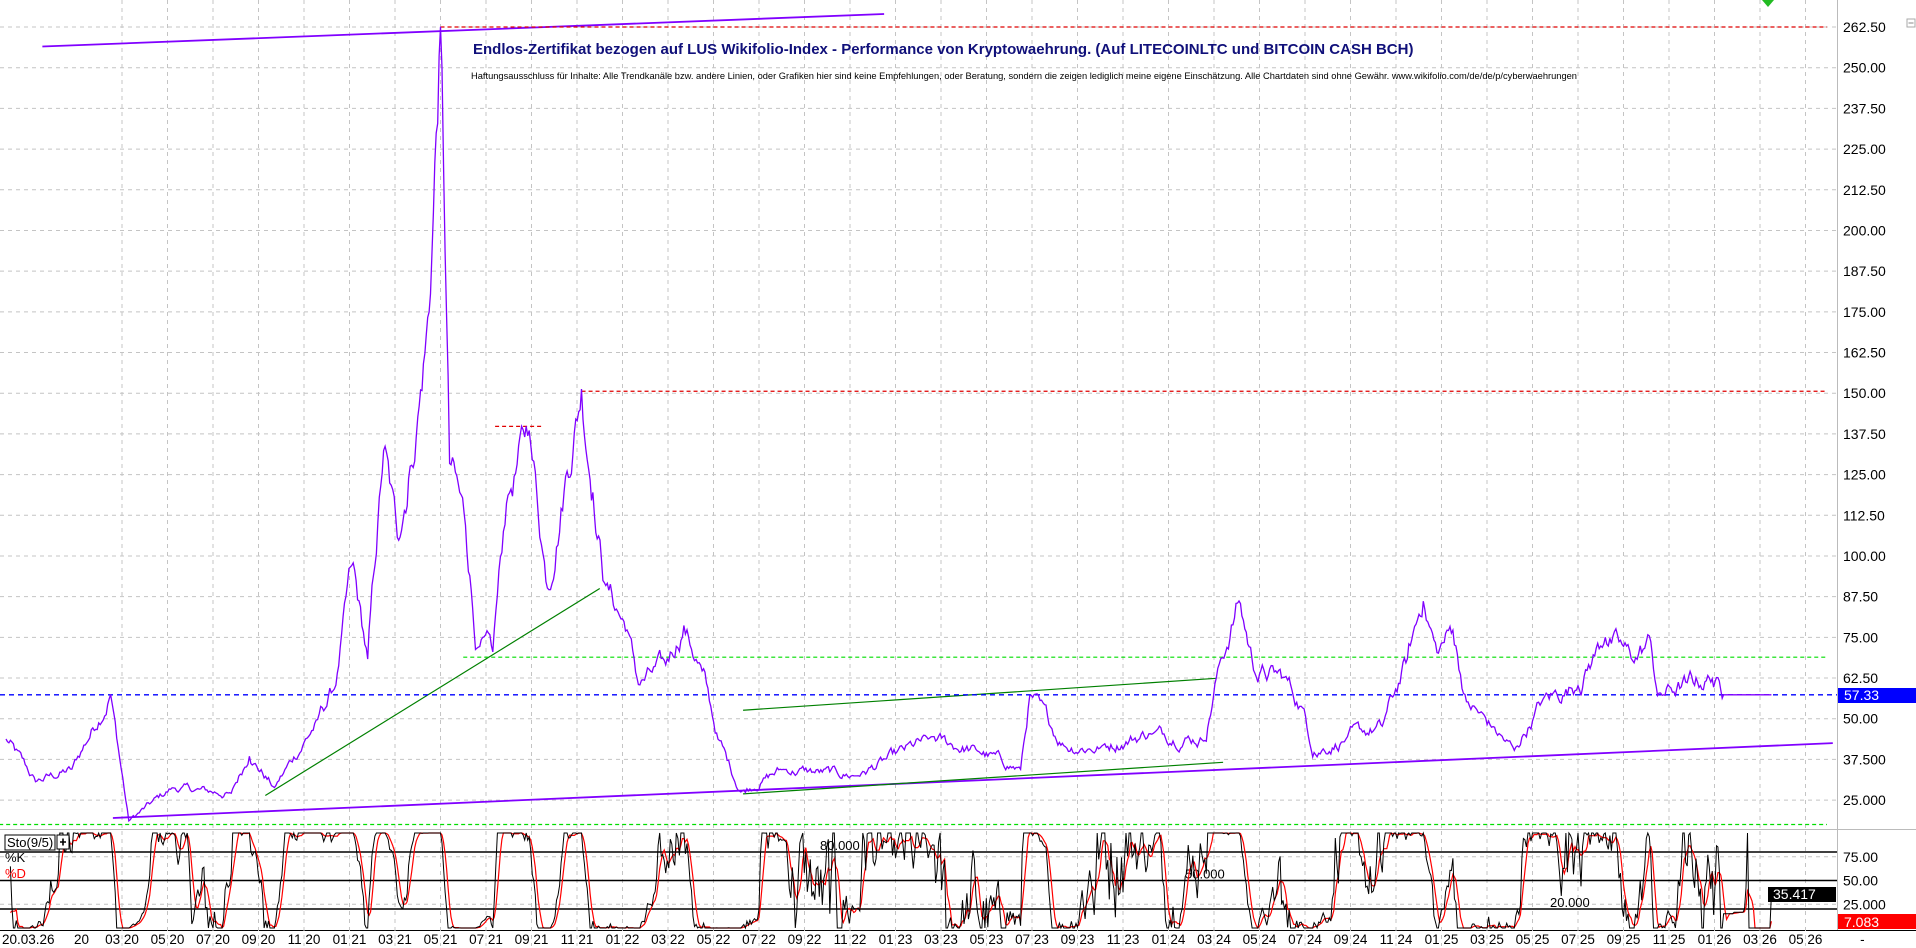 This screenshot has height=948, width=1916. I want to click on x-tick-label: 01 24, so click(1169, 939).